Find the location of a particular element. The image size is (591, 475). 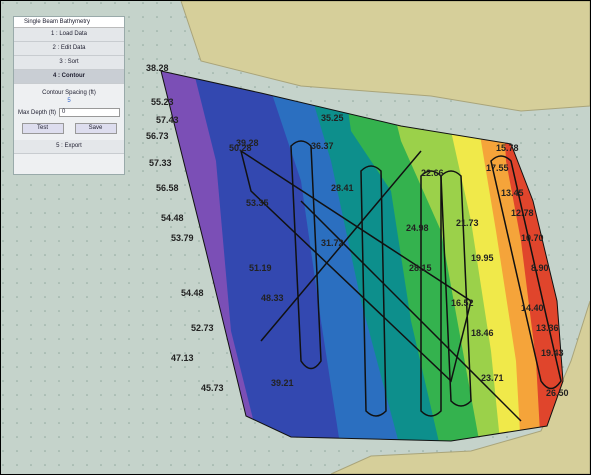

sounding: 23.71 is located at coordinates (492, 378).